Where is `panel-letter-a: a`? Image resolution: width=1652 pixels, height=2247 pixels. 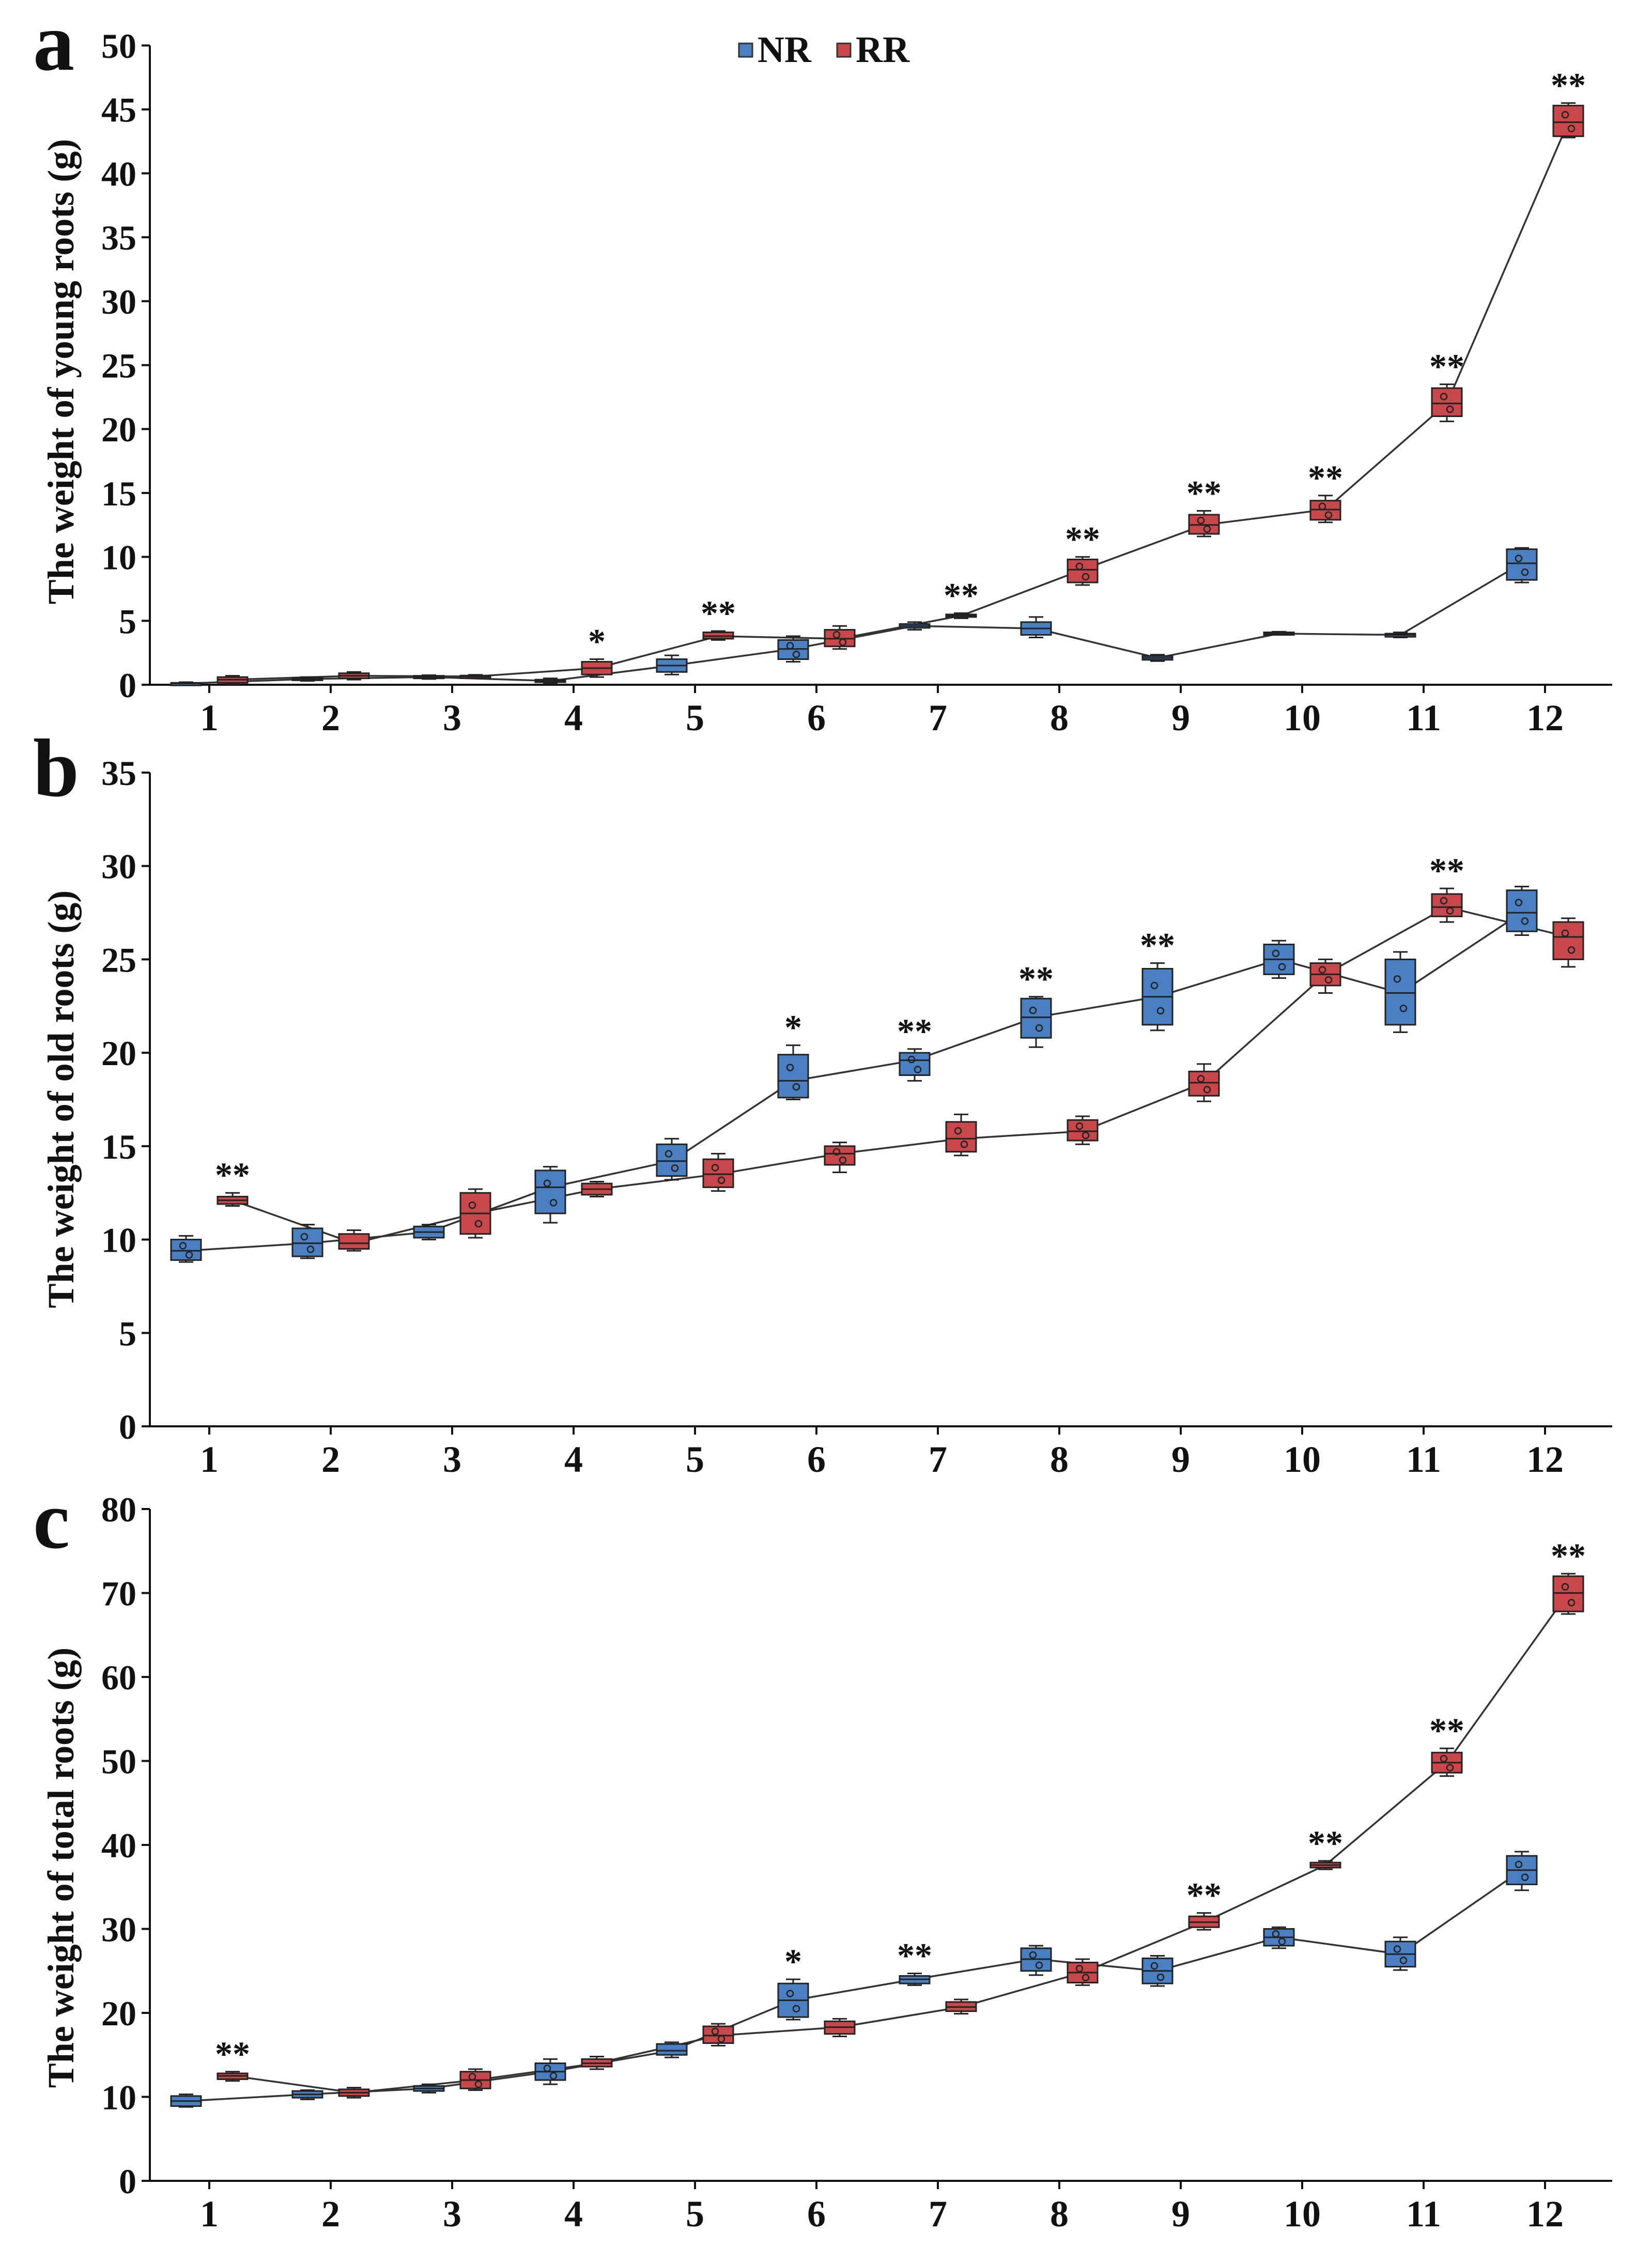 panel-letter-a: a is located at coordinates (54, 44).